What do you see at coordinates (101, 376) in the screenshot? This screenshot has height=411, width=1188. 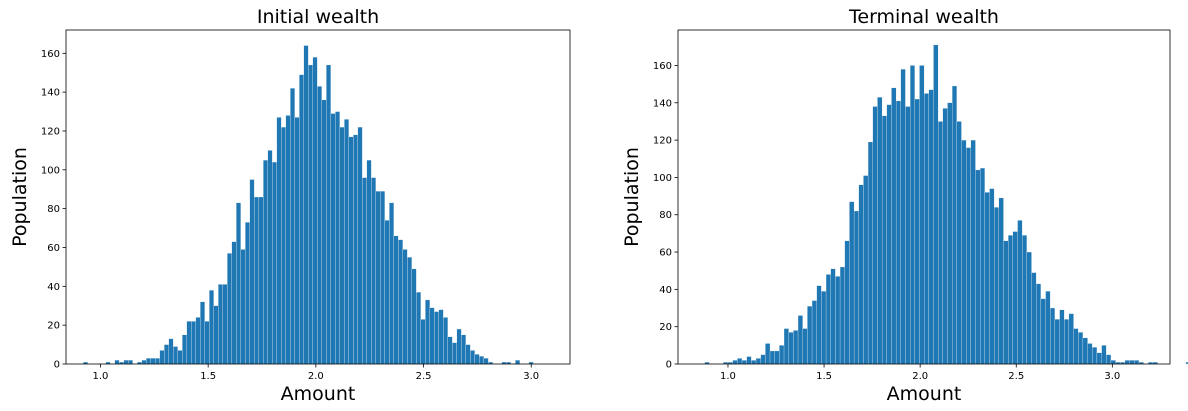 I see `x-tick-label: 1.0` at bounding box center [101, 376].